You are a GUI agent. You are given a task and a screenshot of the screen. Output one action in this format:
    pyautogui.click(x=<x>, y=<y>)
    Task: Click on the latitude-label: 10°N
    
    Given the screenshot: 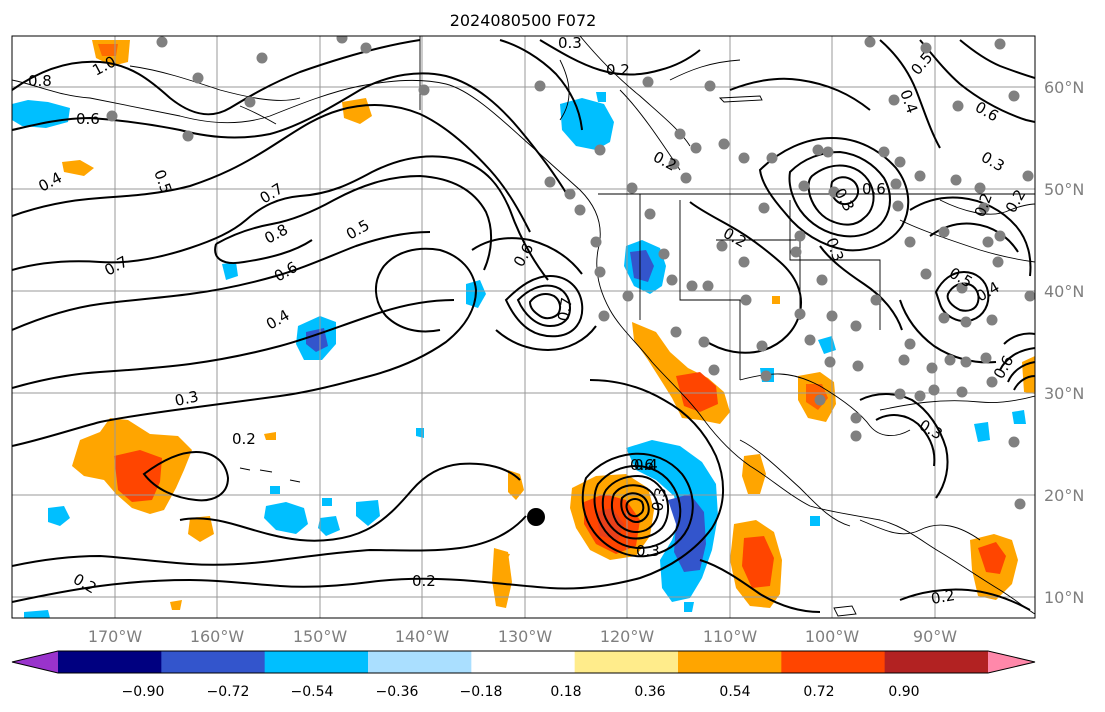 What is the action you would take?
    pyautogui.click(x=1064, y=597)
    